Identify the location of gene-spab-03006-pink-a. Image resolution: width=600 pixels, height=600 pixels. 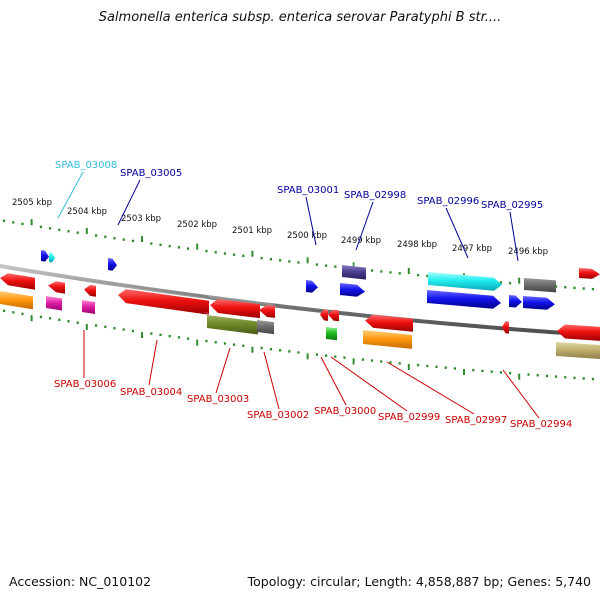
(54, 303).